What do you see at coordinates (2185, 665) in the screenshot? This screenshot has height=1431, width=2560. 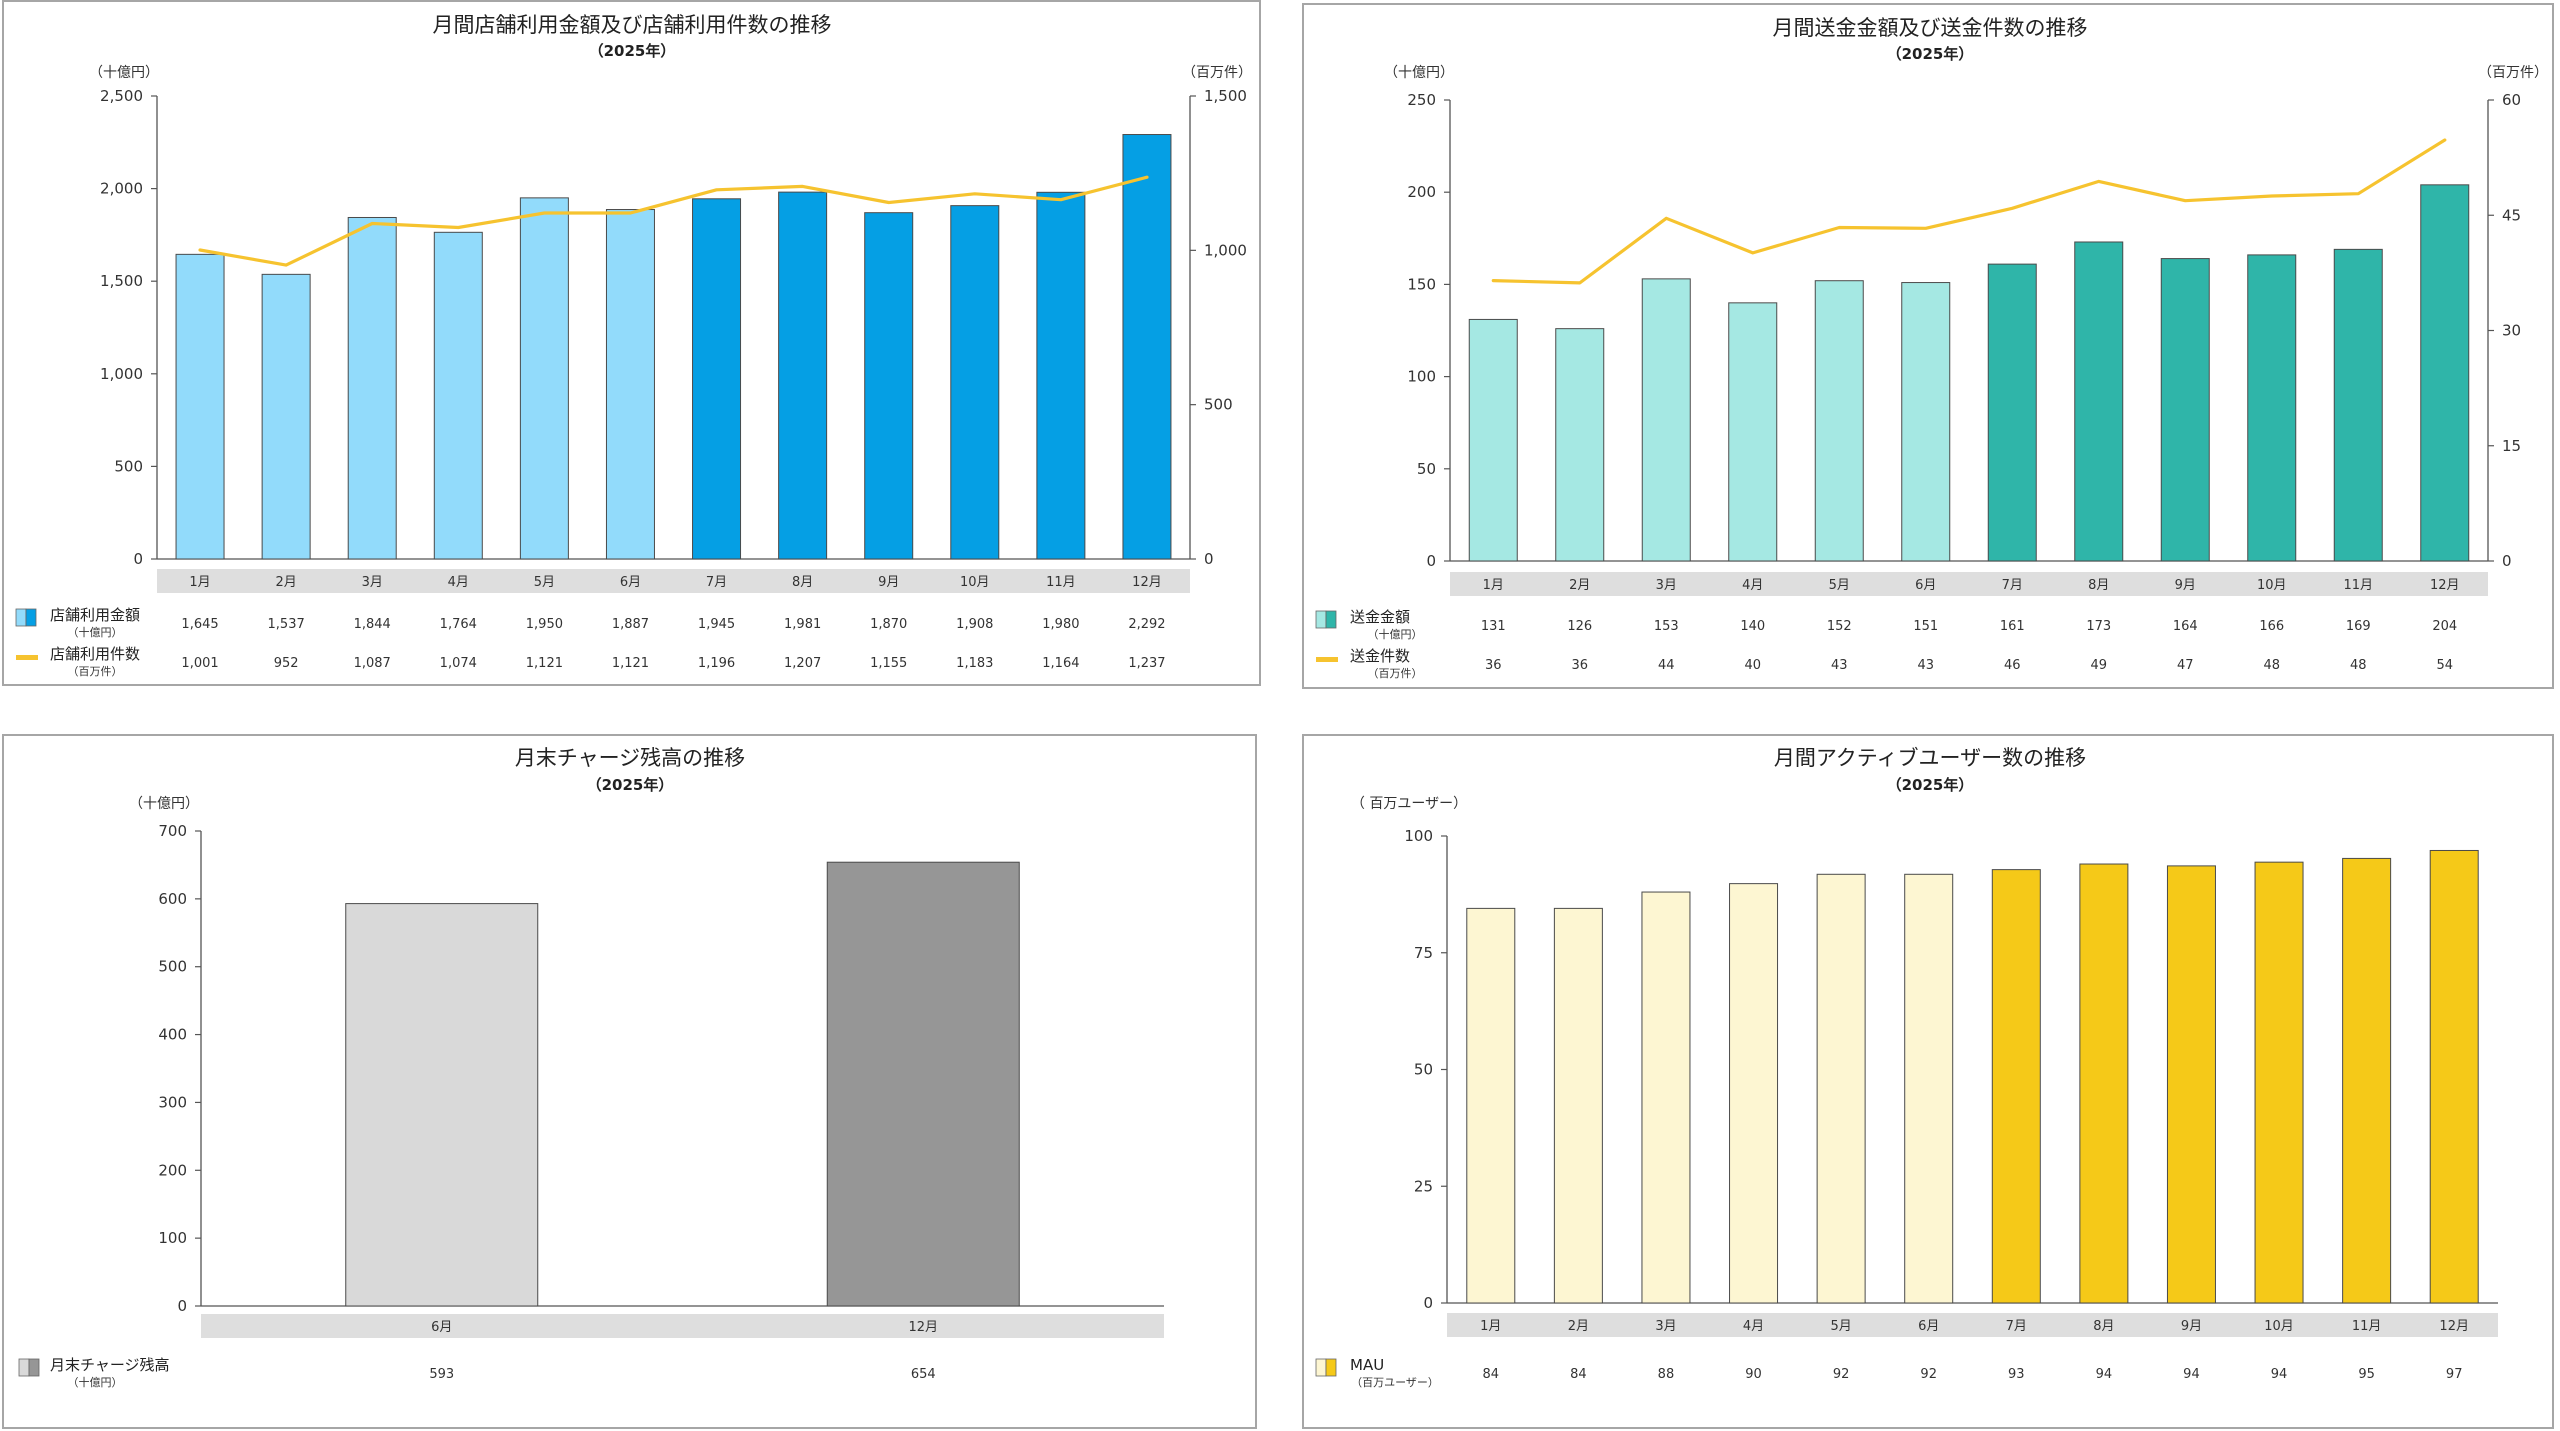 I see `data-label: 47` at bounding box center [2185, 665].